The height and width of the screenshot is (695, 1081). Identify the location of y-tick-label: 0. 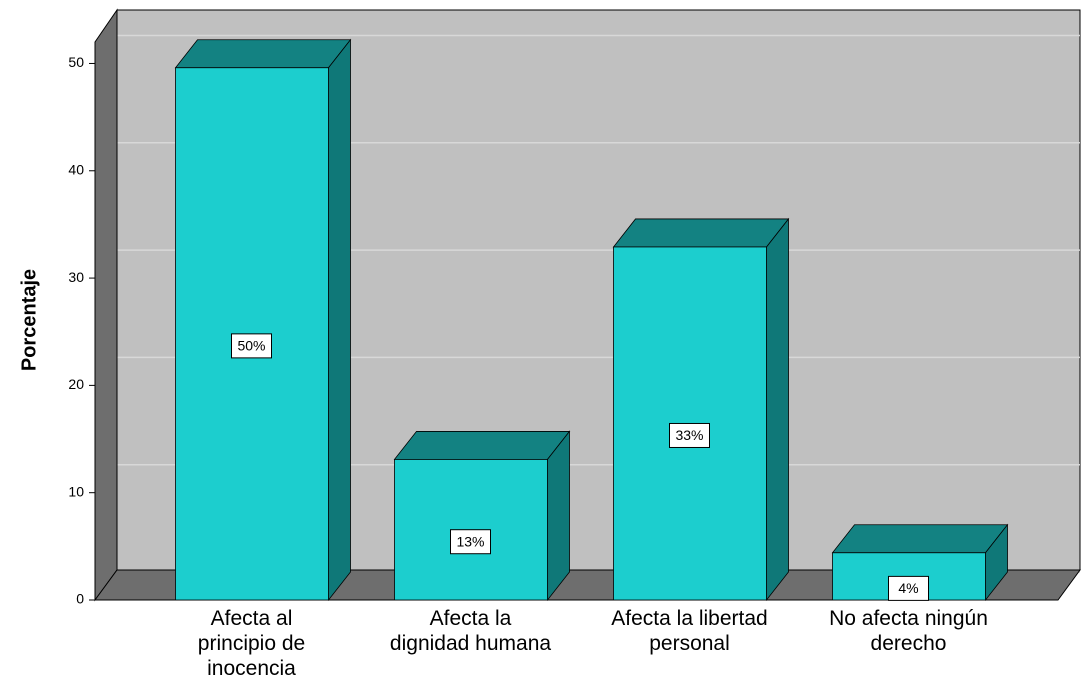
(80, 599).